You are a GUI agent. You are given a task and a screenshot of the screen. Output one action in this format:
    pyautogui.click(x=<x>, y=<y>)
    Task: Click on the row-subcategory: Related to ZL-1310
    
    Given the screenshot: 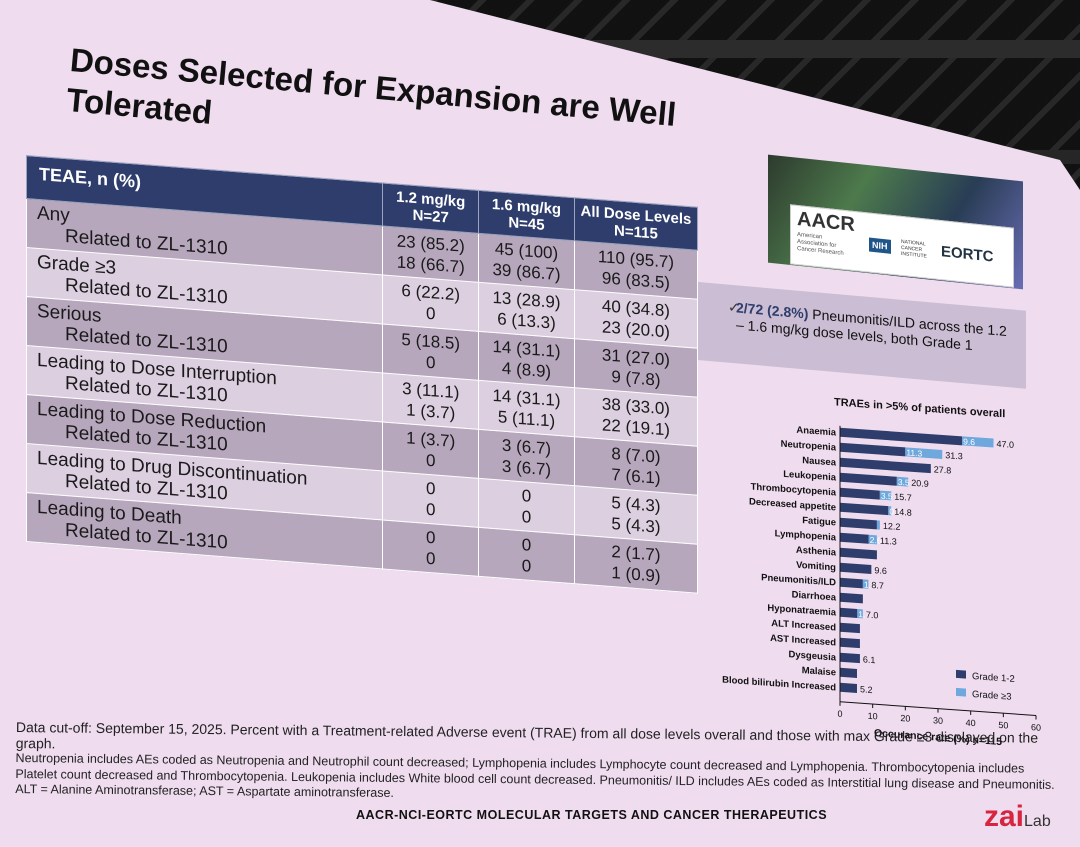 What is the action you would take?
    pyautogui.click(x=146, y=537)
    